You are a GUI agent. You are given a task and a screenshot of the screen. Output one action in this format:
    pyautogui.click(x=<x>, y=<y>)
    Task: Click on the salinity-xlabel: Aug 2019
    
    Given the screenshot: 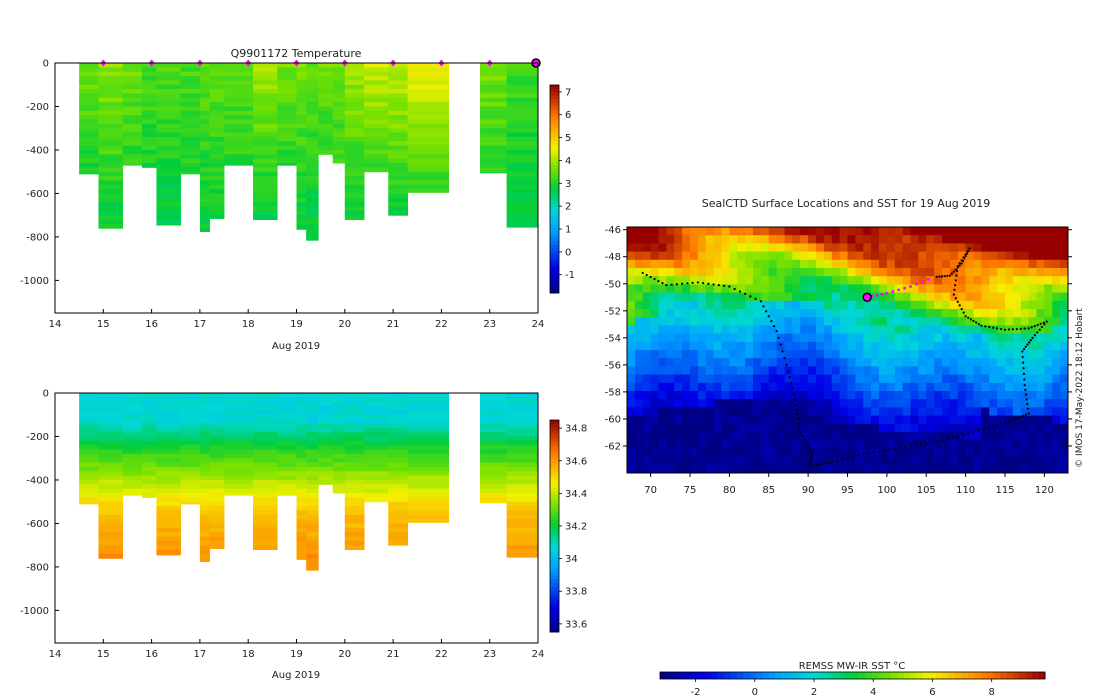 What is the action you would take?
    pyautogui.click(x=296, y=675)
    